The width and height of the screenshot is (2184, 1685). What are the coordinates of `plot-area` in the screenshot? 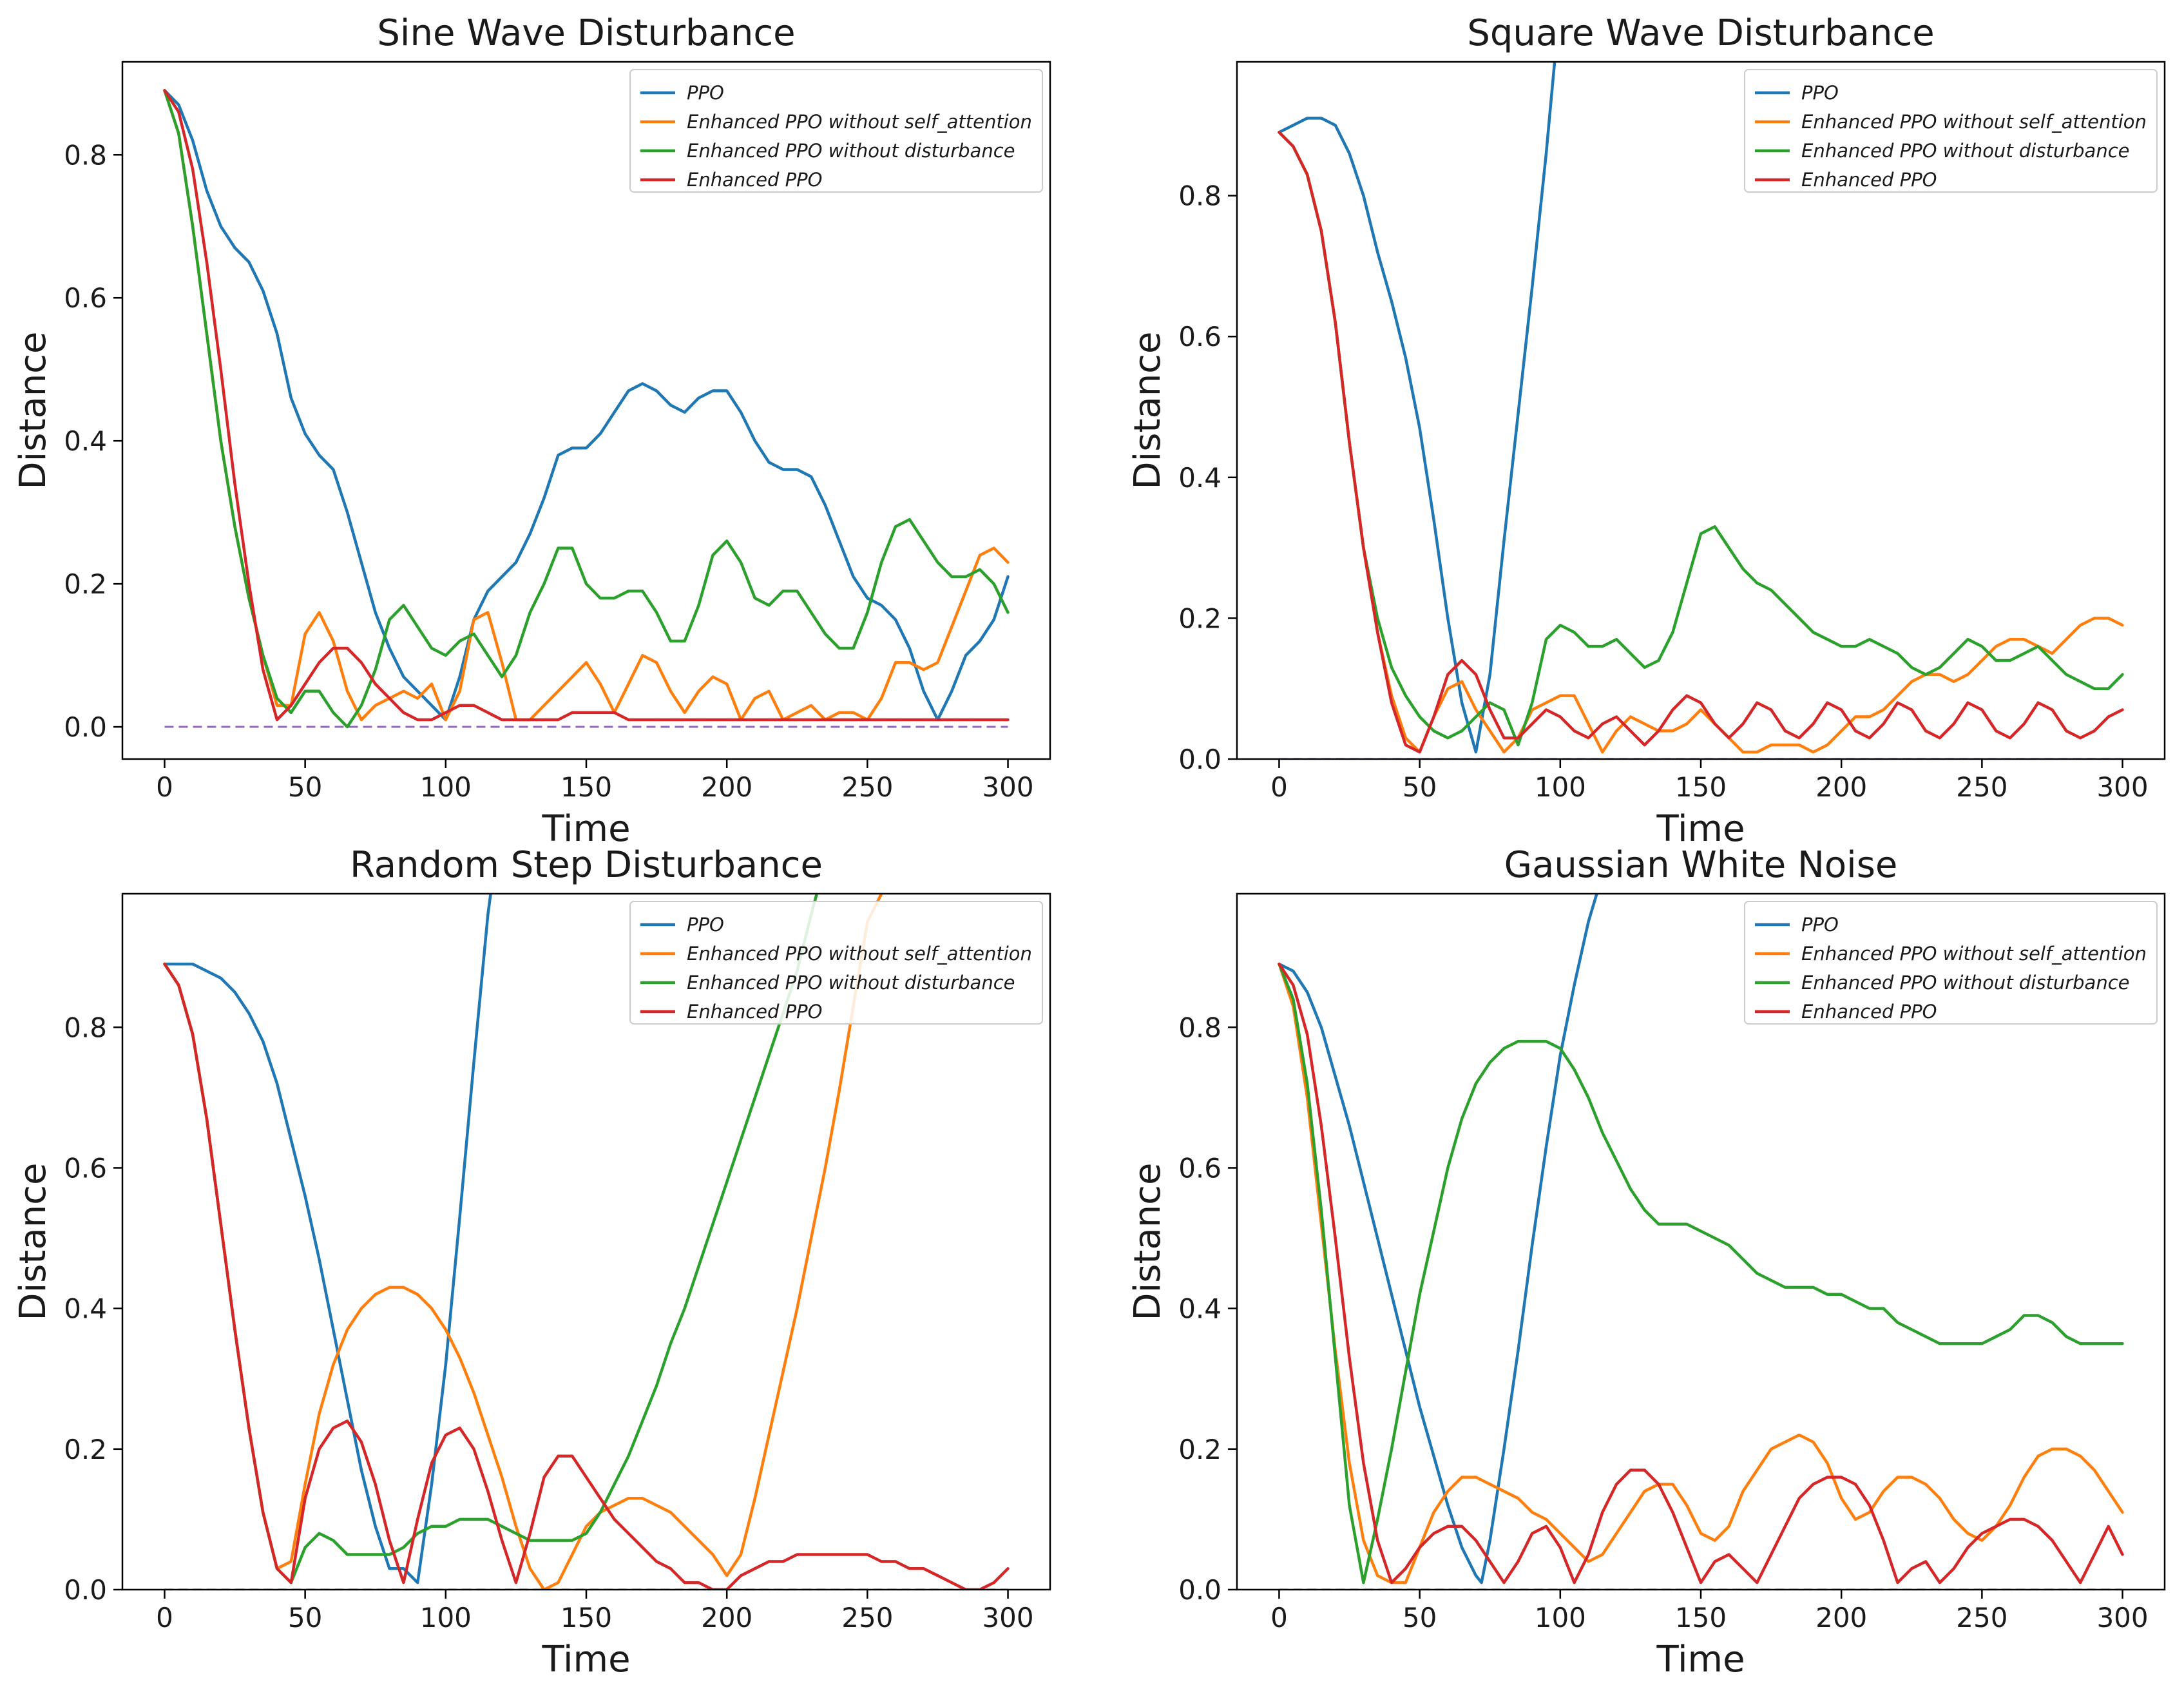 It's located at (587, 409).